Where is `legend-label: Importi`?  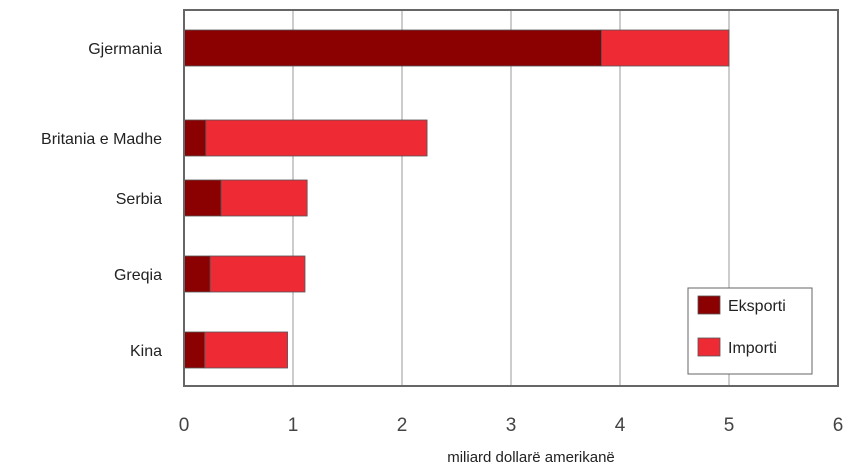
legend-label: Importi is located at coordinates (752, 348).